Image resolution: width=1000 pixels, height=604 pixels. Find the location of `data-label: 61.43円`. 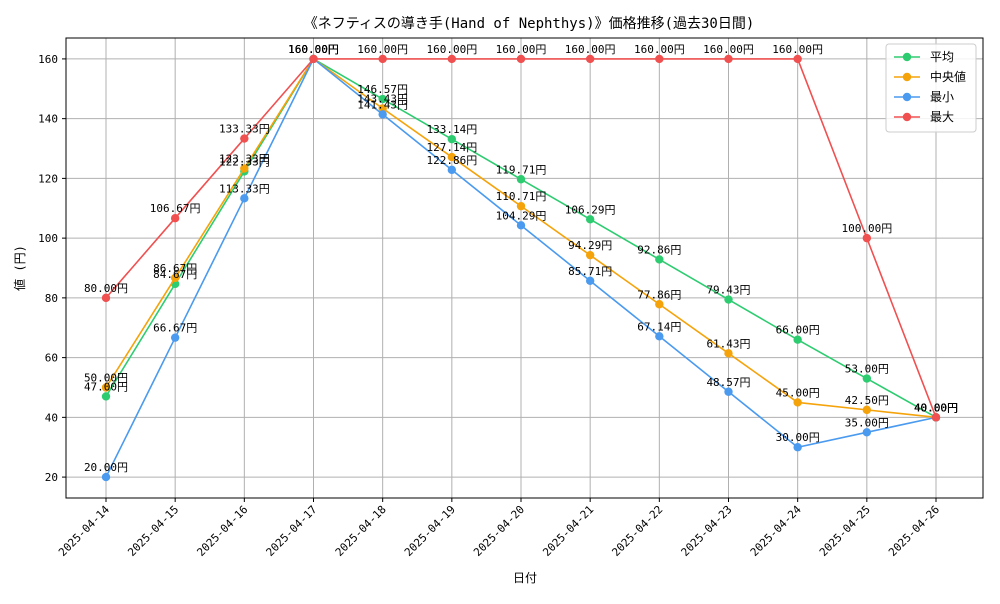

data-label: 61.43円 is located at coordinates (728, 343).